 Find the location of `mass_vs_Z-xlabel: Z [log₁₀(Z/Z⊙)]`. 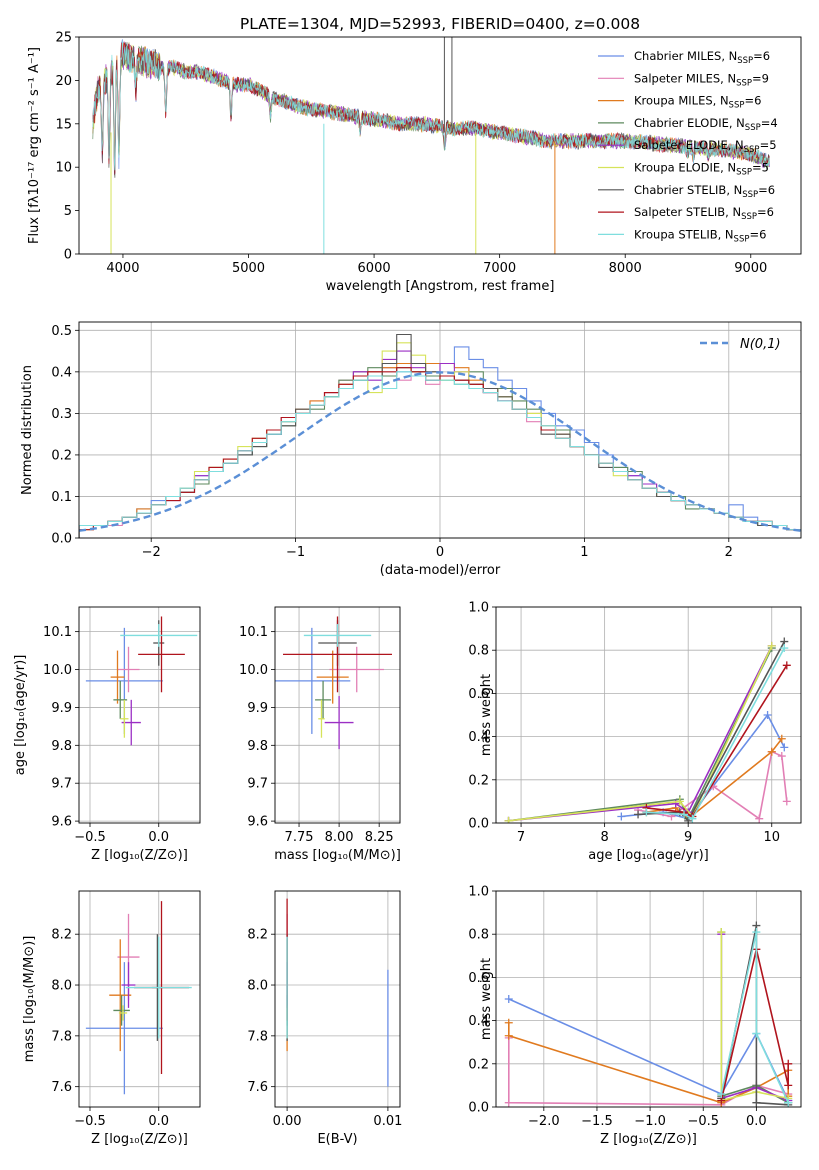

mass_vs_Z-xlabel: Z [log₁₀(Z/Z⊙)] is located at coordinates (139, 1139).